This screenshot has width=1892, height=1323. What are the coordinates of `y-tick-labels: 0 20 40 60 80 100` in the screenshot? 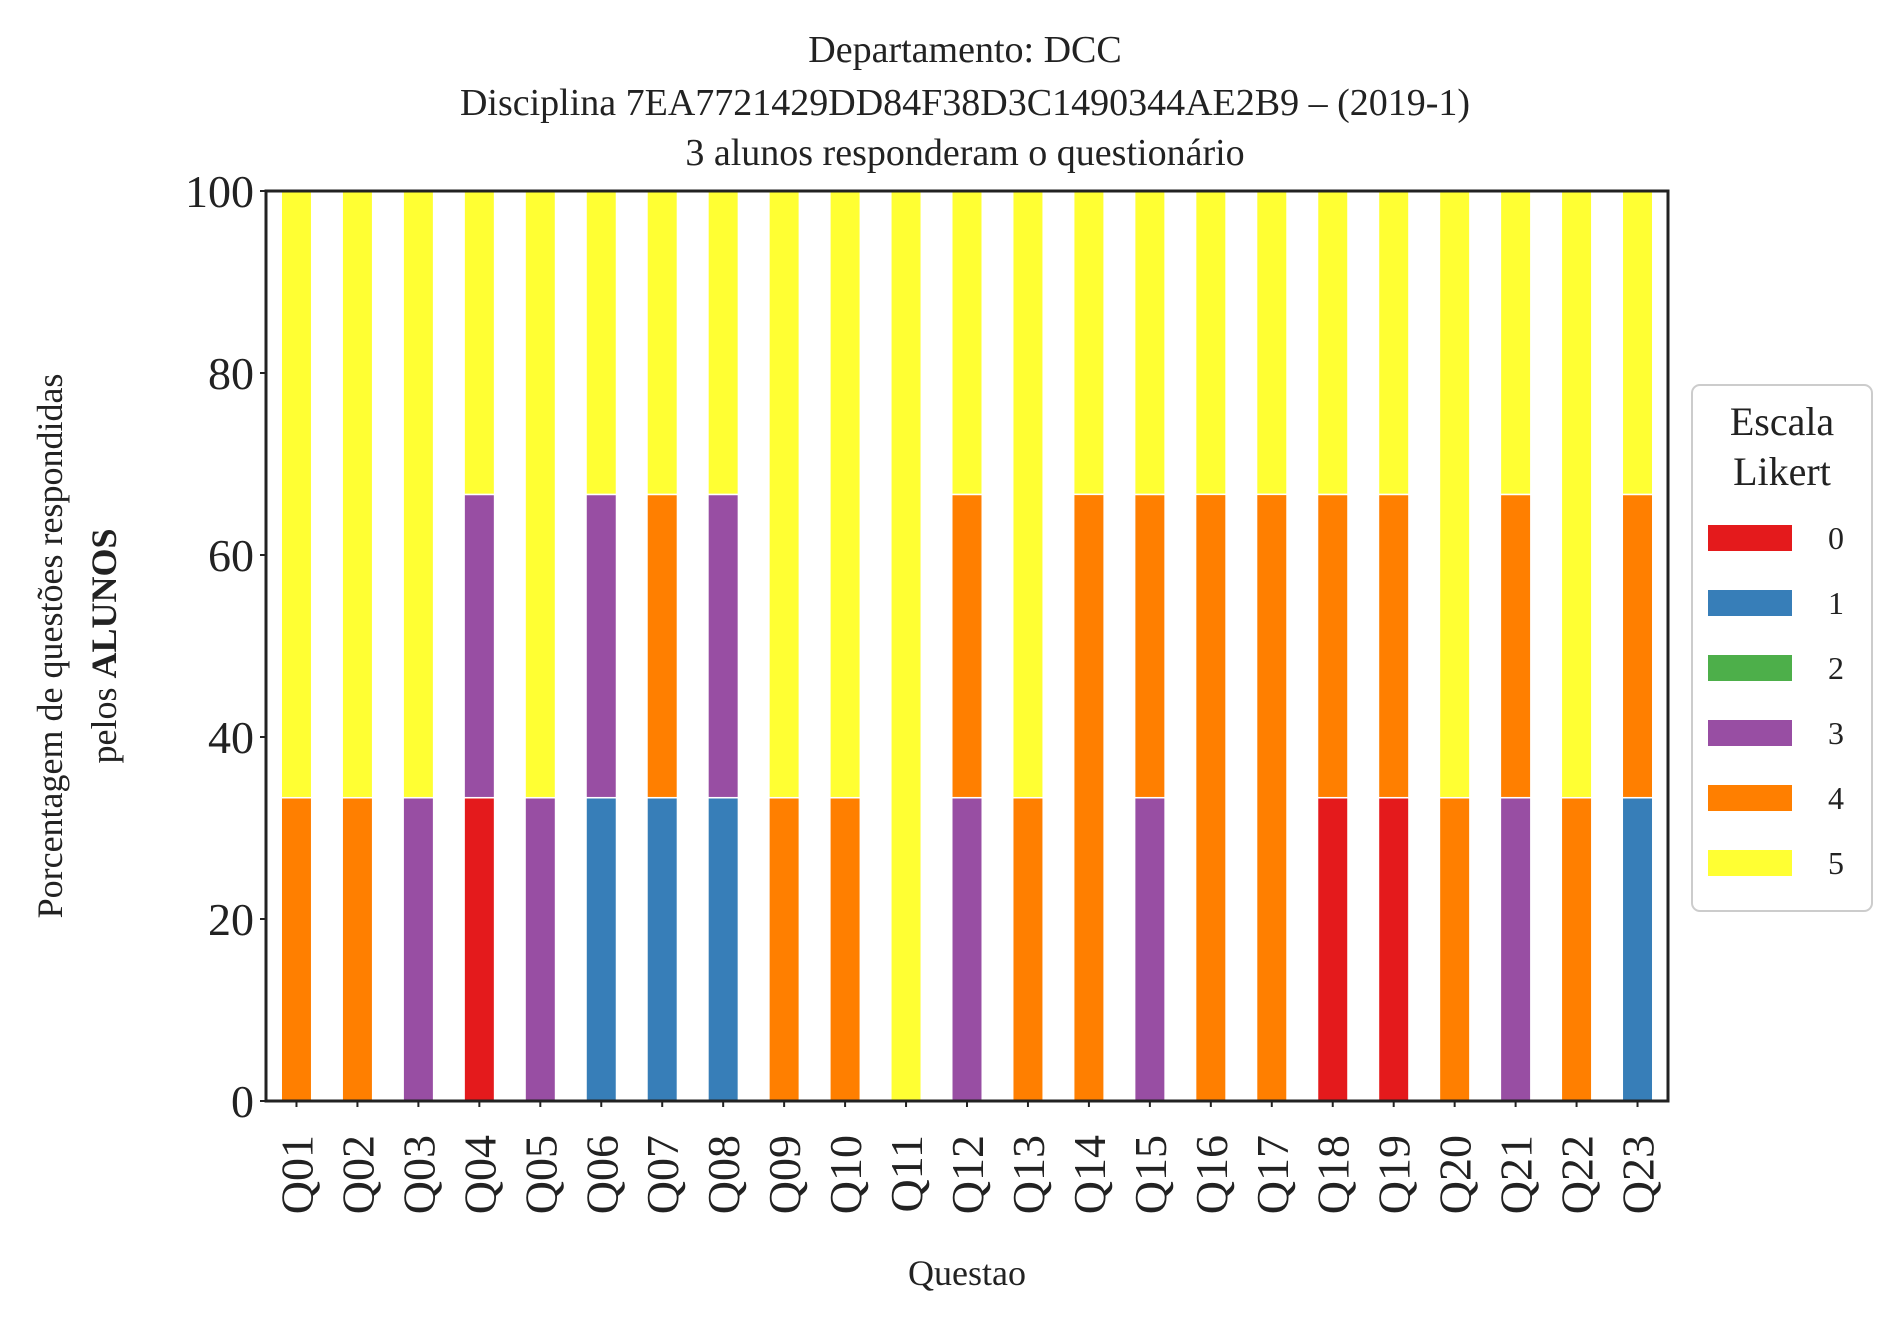 It's located at (225, 646).